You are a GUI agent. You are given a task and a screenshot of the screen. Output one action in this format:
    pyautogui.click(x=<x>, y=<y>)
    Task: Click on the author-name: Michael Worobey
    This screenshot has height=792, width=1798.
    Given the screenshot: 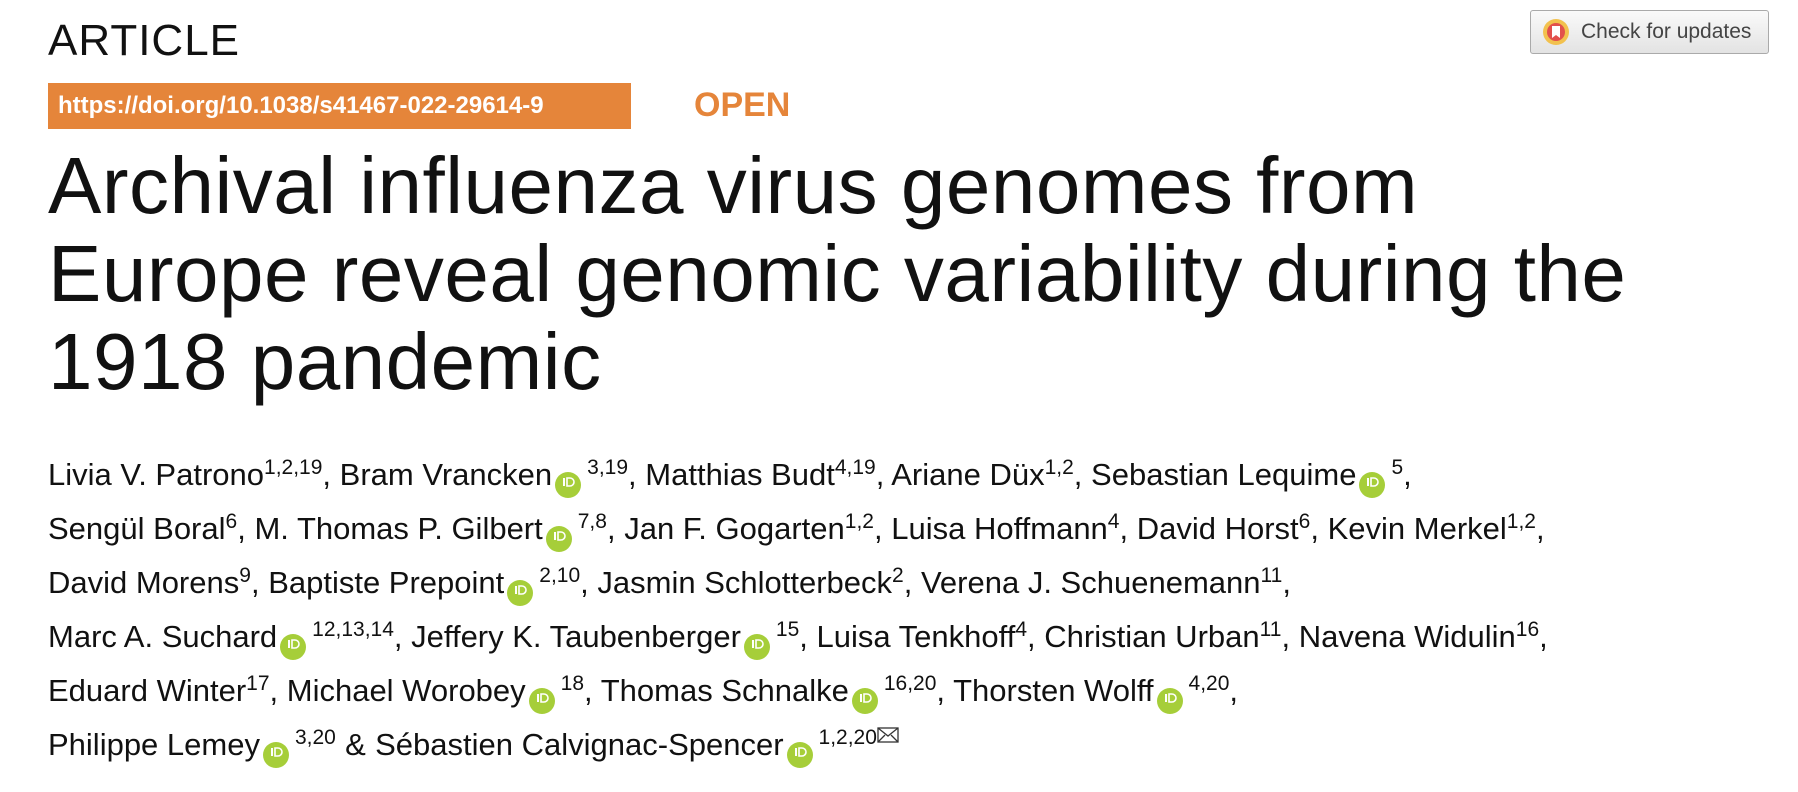 What is the action you would take?
    pyautogui.click(x=406, y=690)
    